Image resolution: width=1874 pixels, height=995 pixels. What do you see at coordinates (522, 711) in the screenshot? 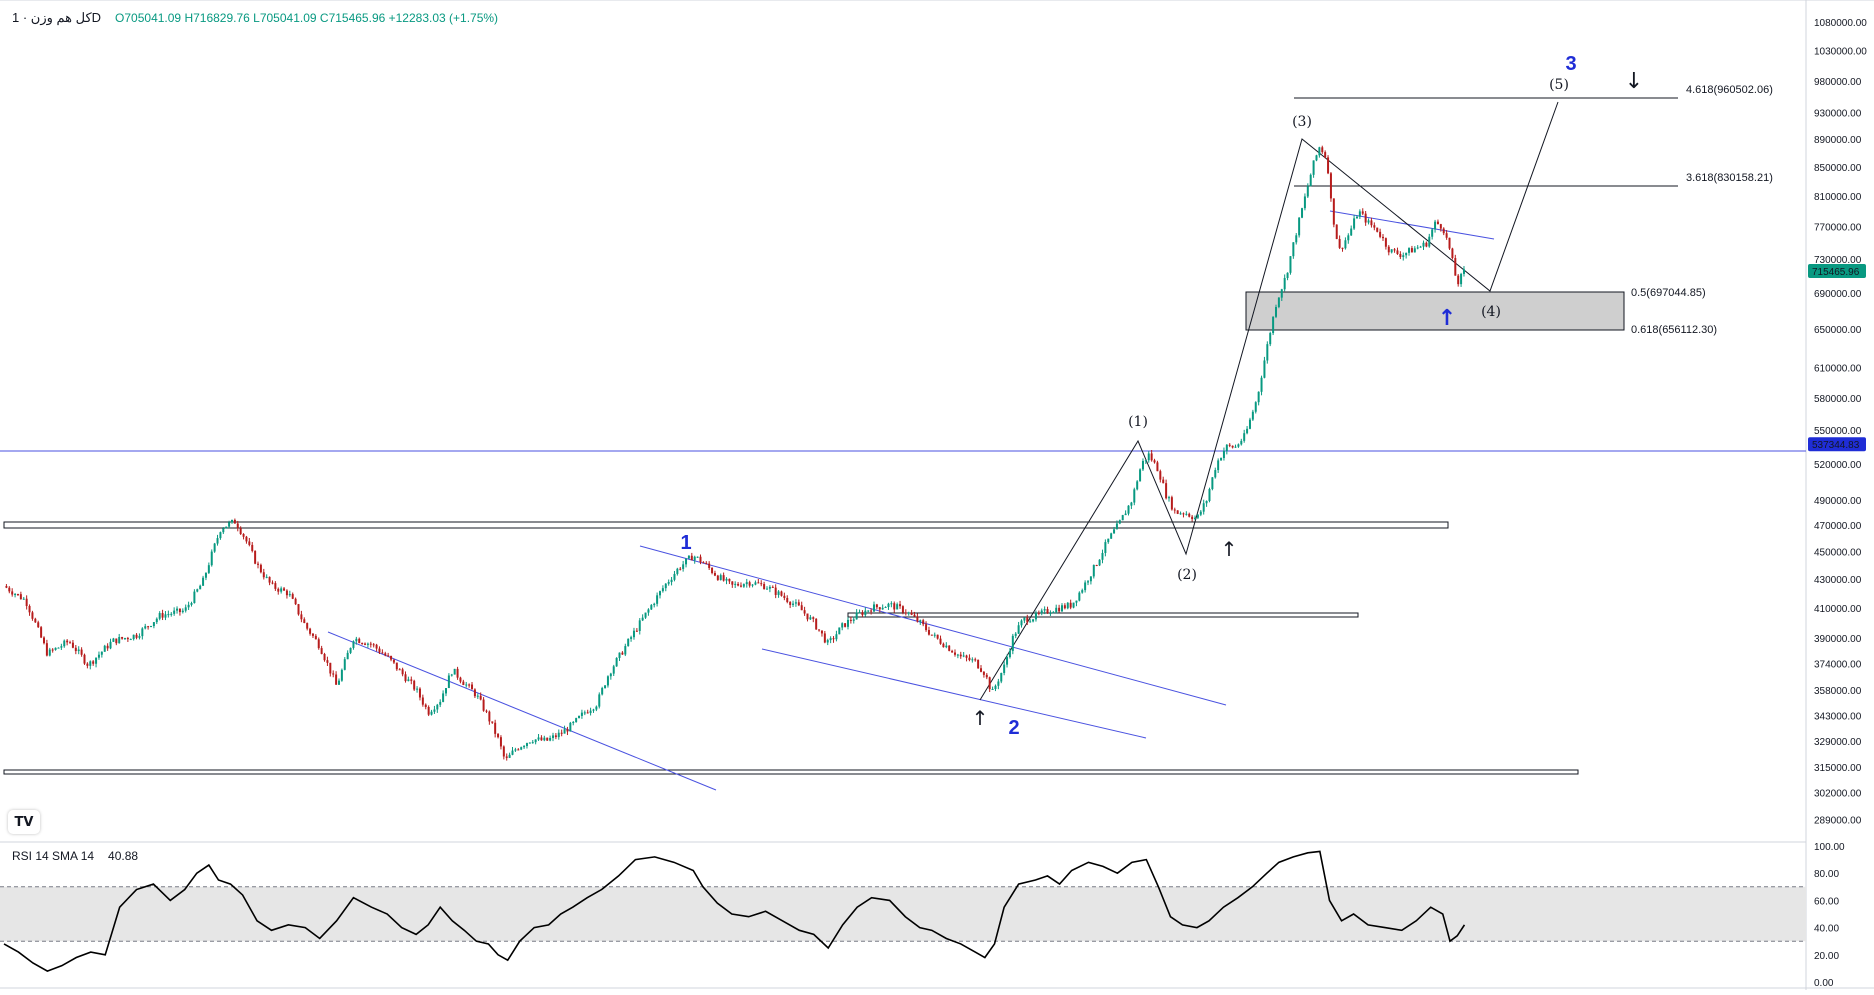
I see `channel-line-a` at bounding box center [522, 711].